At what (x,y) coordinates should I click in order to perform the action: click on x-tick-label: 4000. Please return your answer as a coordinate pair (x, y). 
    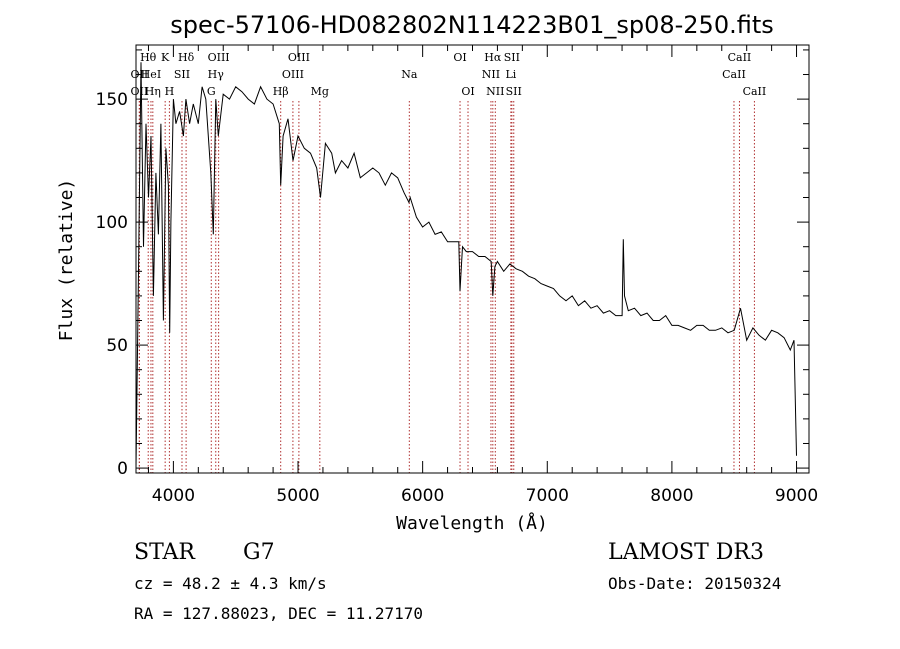
    Looking at the image, I should click on (173, 496).